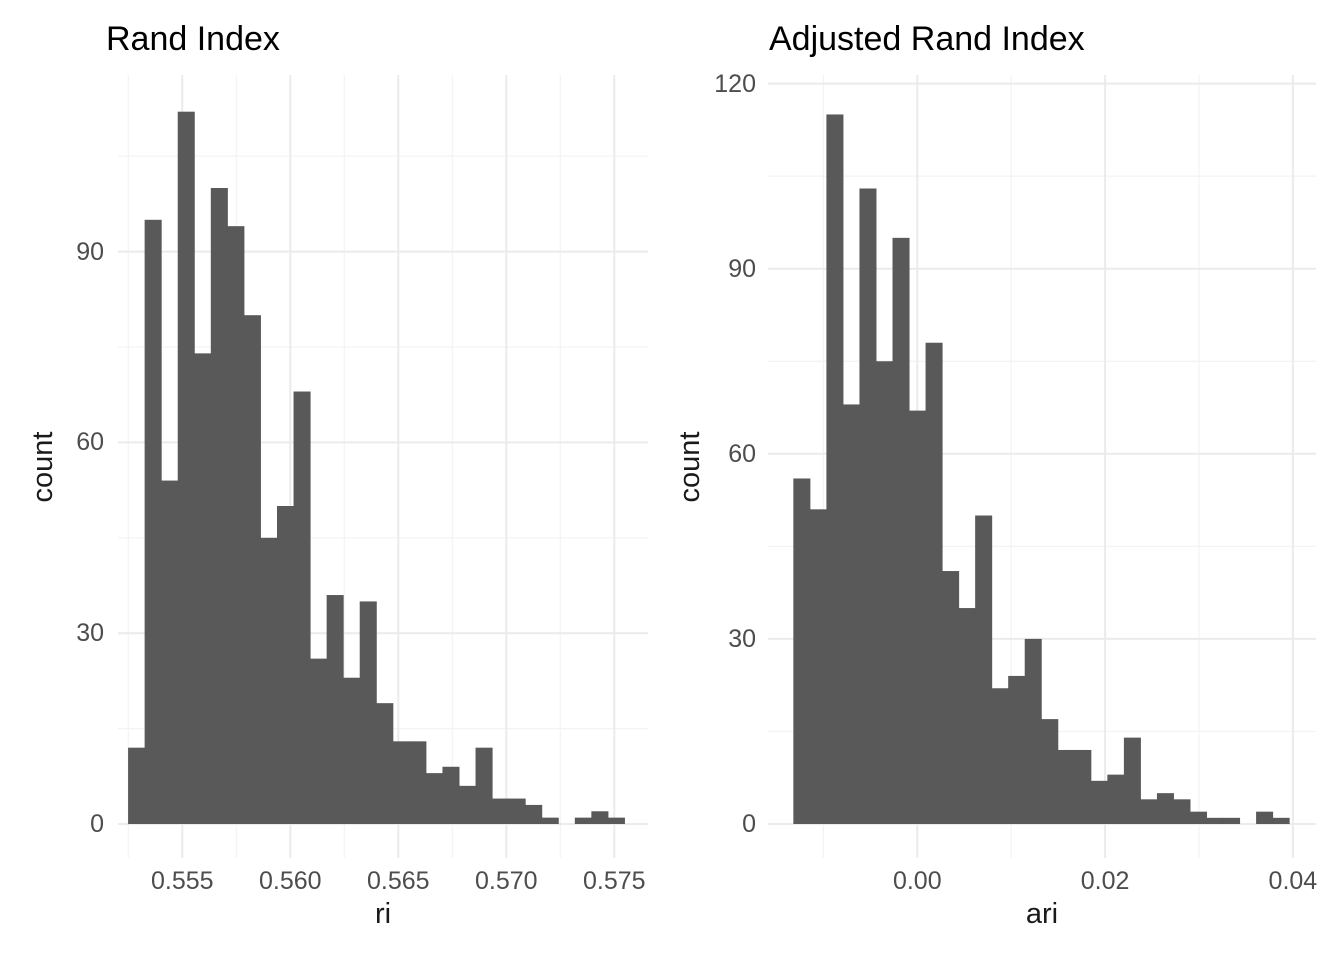 The width and height of the screenshot is (1344, 960). I want to click on x-tick-label-ri: 0.565, so click(398, 881).